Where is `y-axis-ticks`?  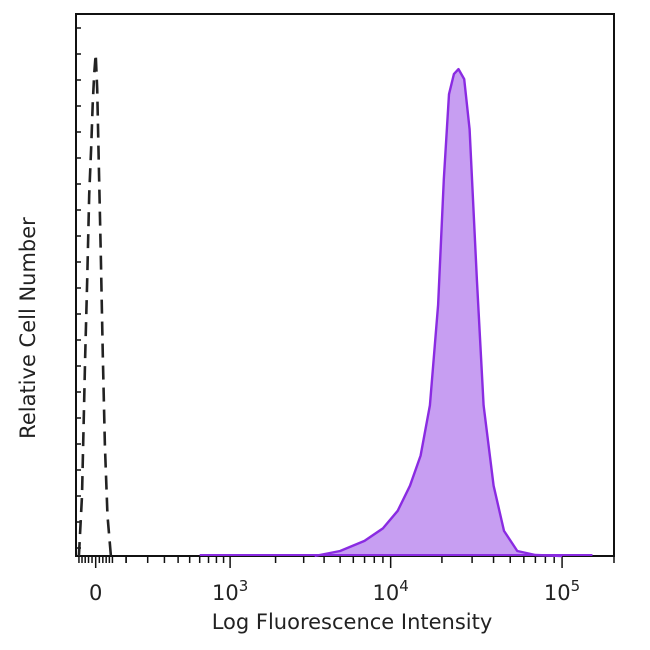
y-axis-ticks is located at coordinates (78, 288).